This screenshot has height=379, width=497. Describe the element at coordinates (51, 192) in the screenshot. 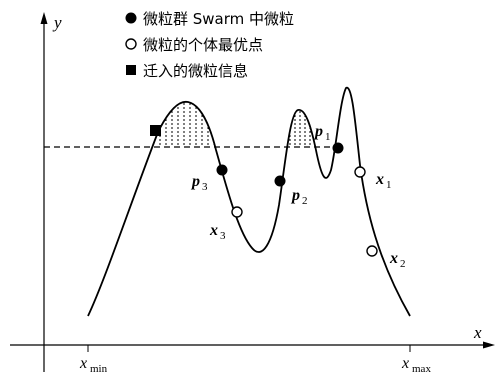

I see `y-axis: y` at that location.